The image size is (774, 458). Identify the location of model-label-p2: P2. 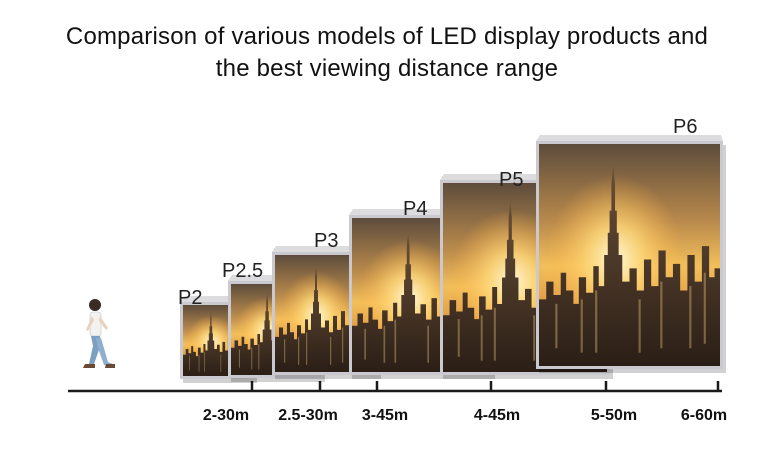
(190, 298).